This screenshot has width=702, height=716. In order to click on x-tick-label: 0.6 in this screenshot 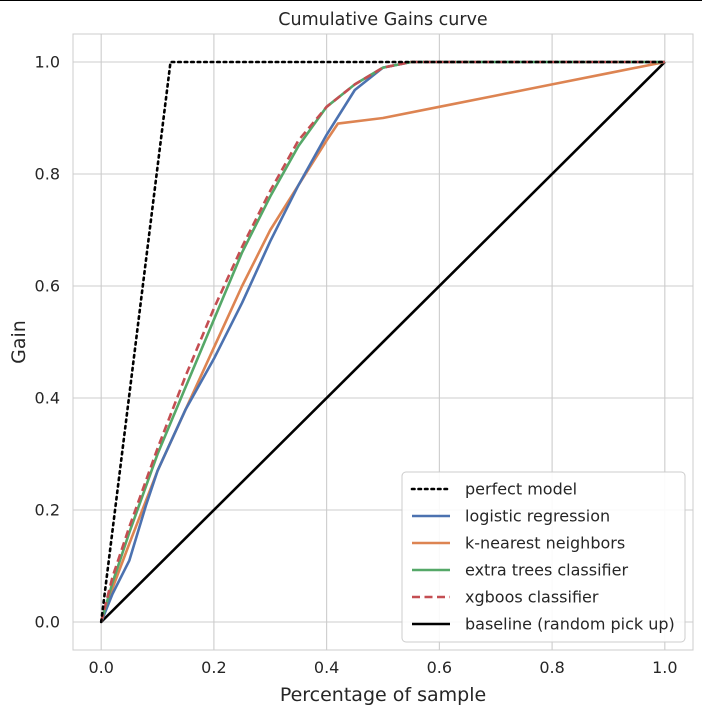, I will do `click(439, 667)`.